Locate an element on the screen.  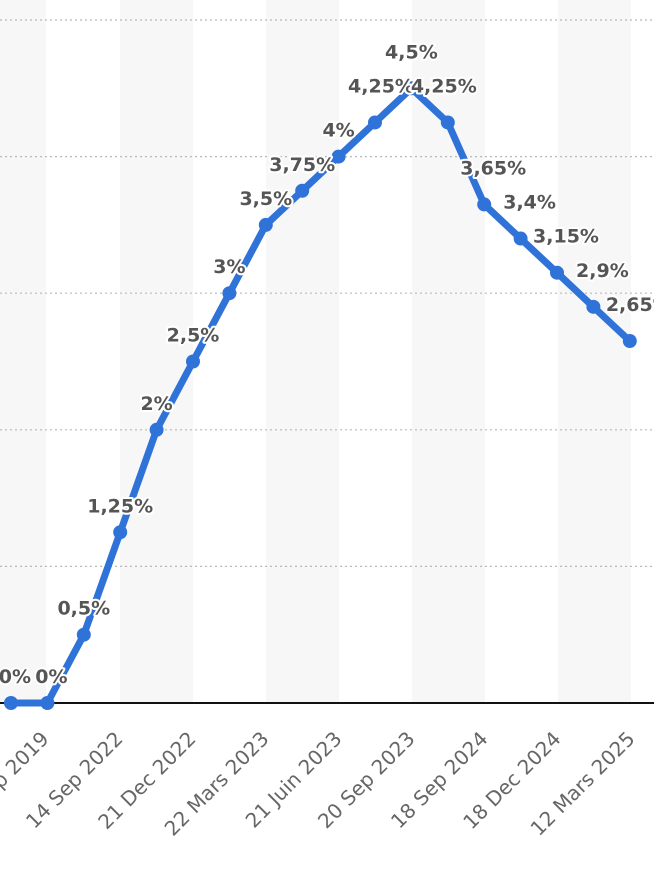
data-label: 3% is located at coordinates (229, 267).